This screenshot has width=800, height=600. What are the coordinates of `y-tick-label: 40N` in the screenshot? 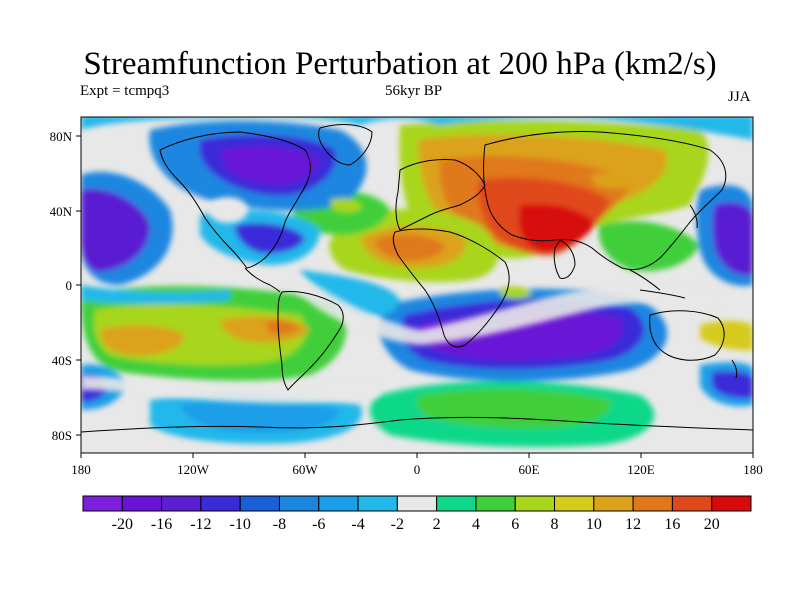 It's located at (61, 211).